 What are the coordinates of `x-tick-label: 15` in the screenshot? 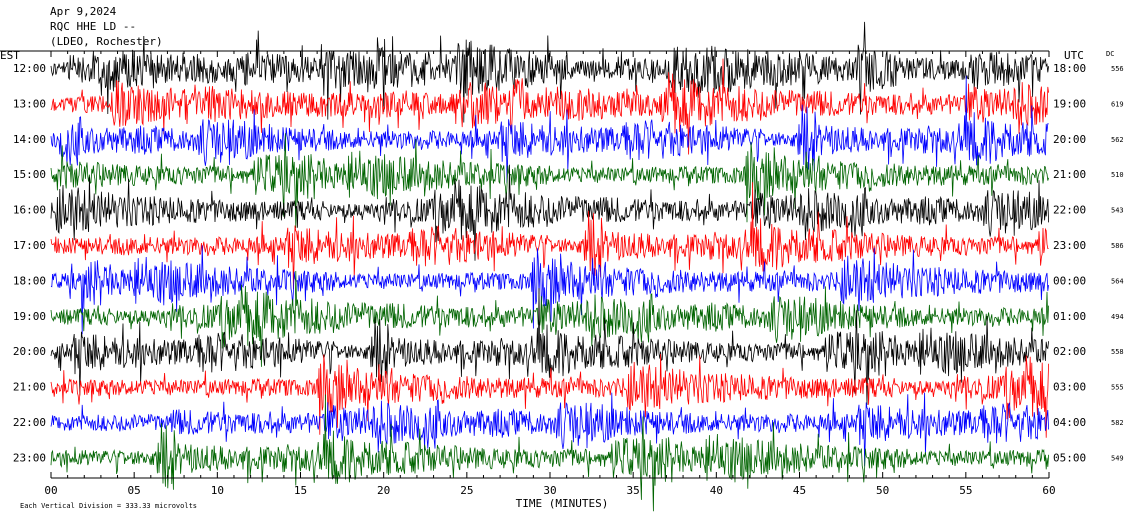 It's located at (300, 490).